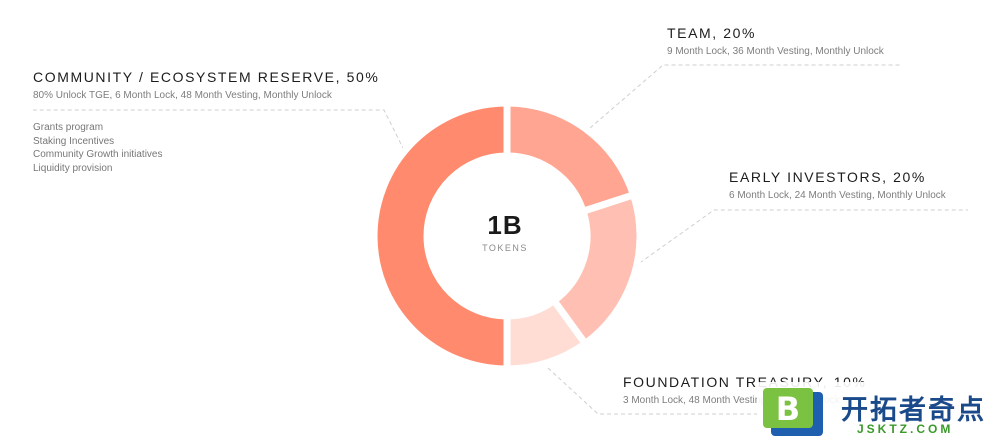 This screenshot has width=1000, height=441. I want to click on bullet-item: Grants program, so click(68, 127).